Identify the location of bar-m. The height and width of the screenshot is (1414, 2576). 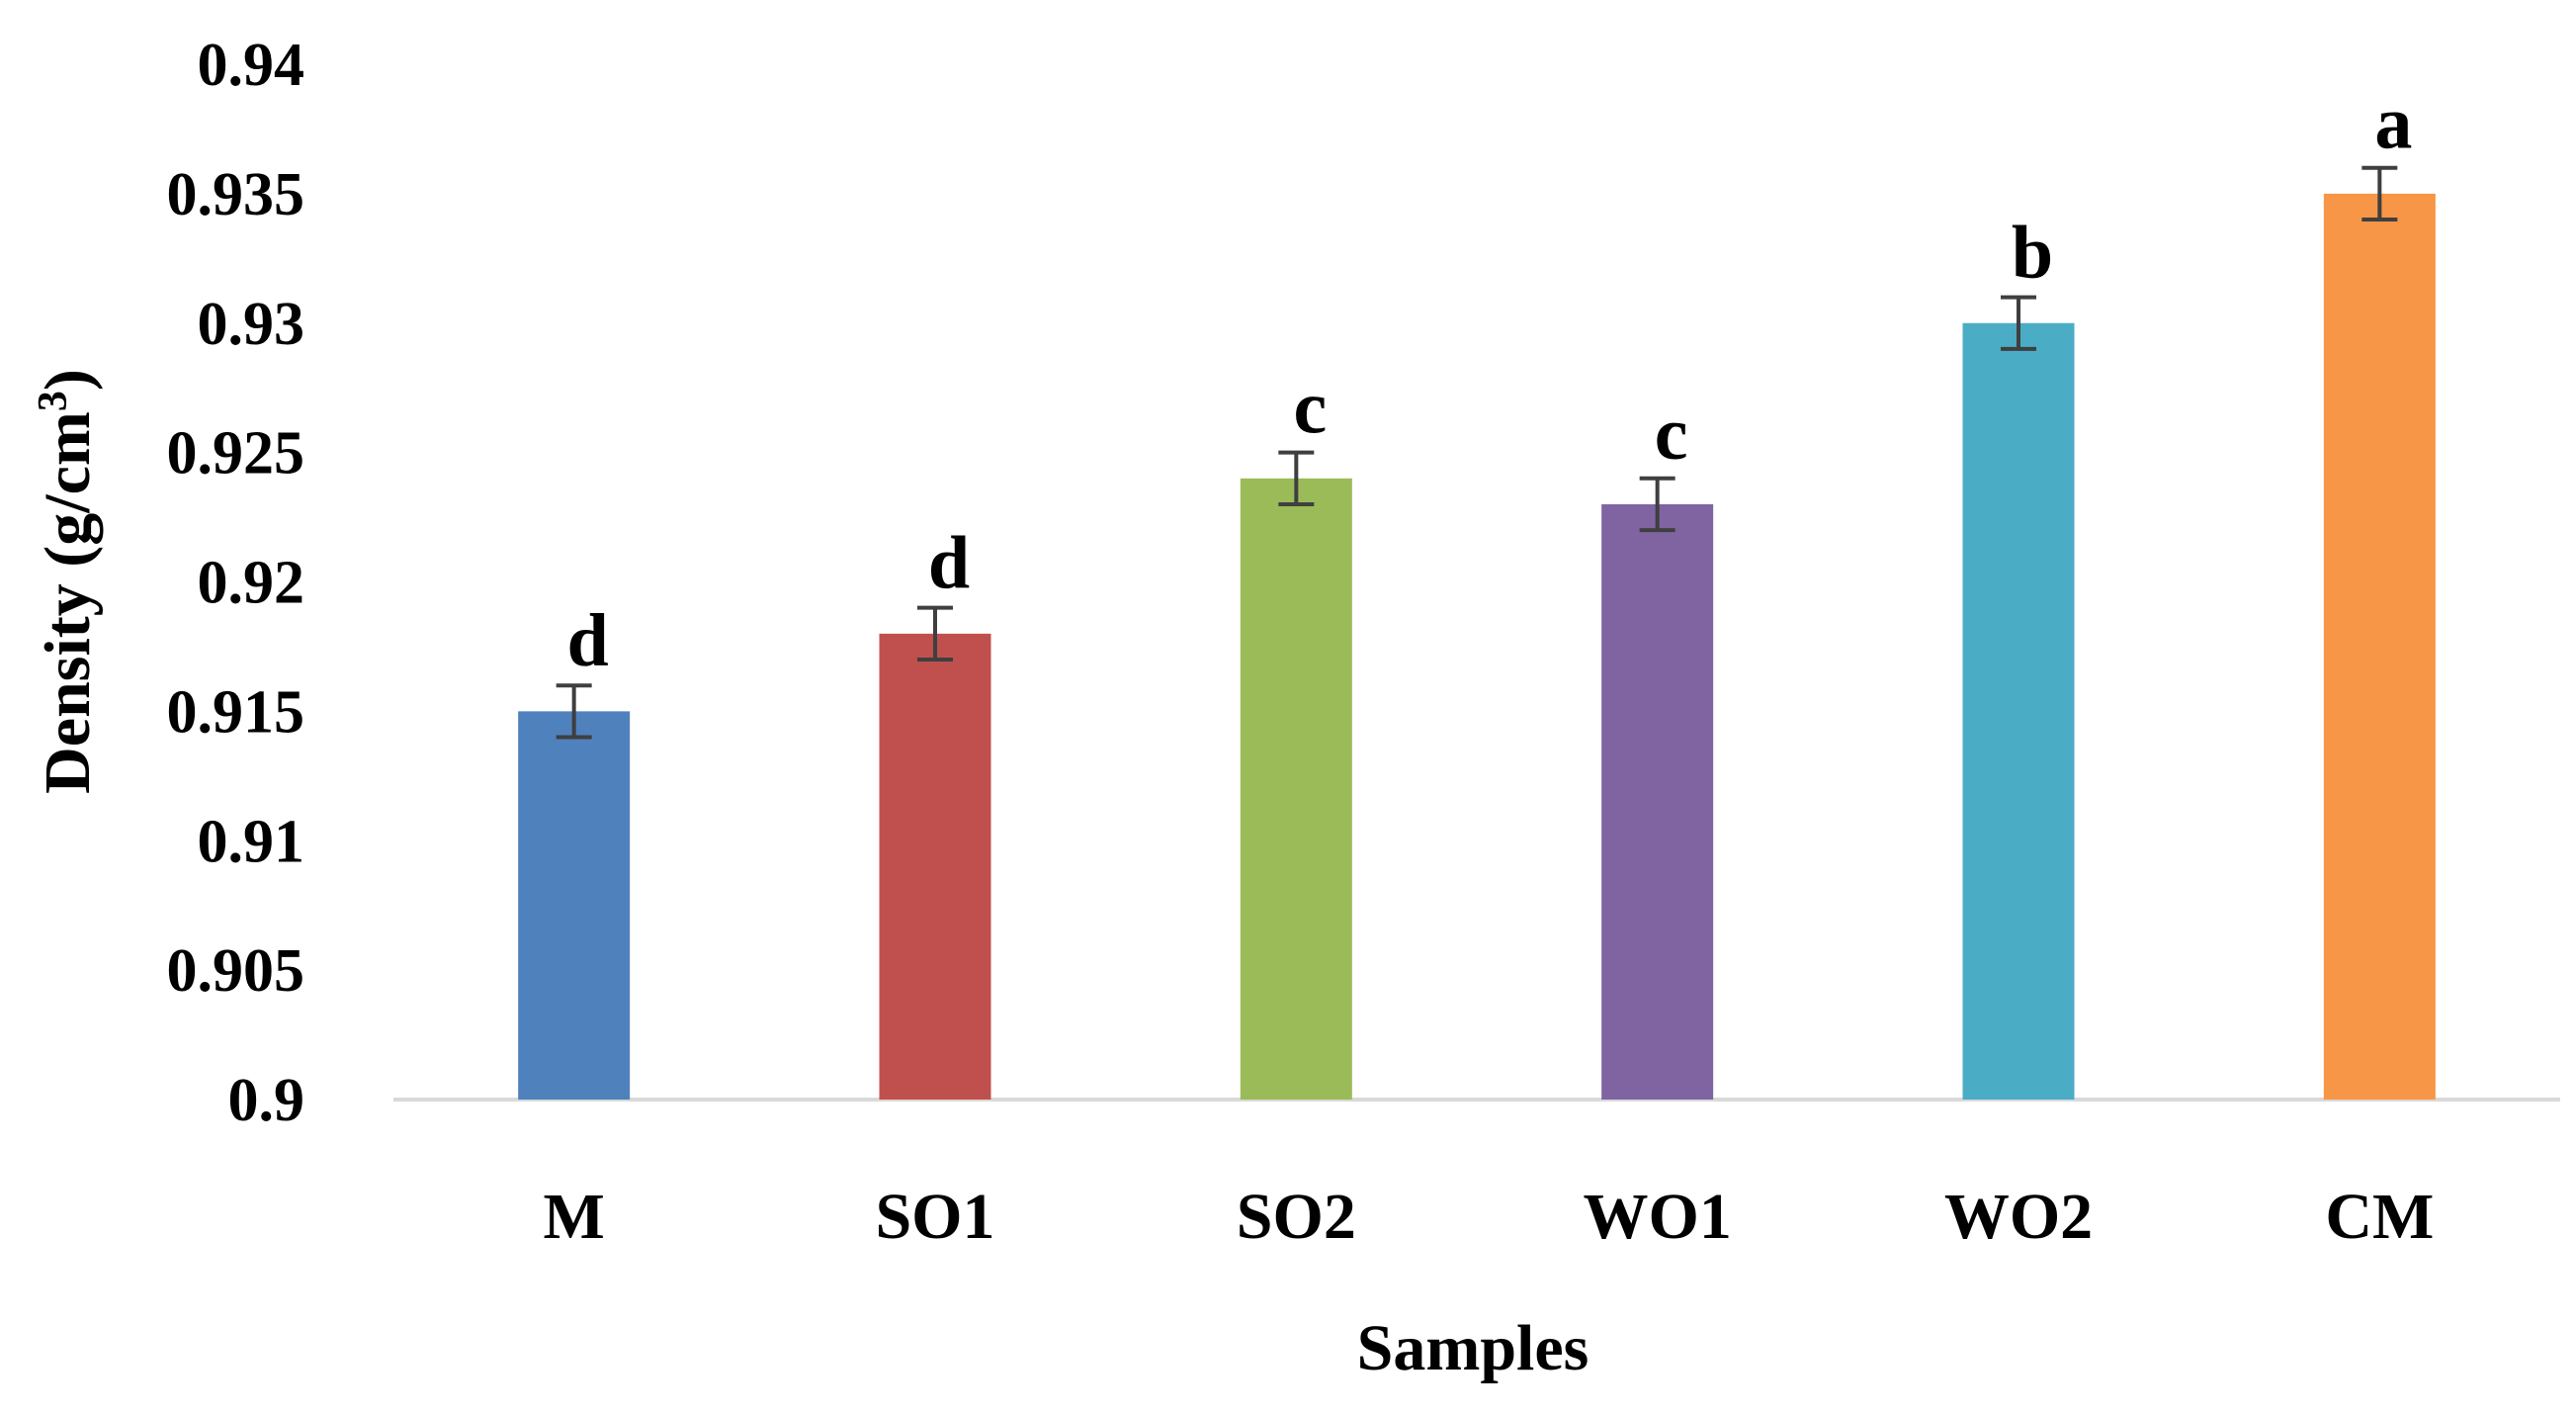
(574, 905).